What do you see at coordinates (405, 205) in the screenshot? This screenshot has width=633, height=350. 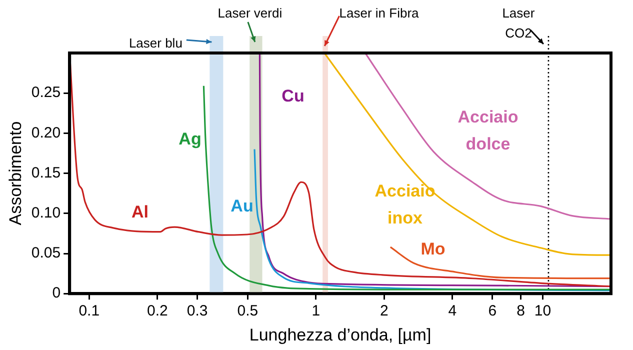 I see `series-label: Acciaio inox` at bounding box center [405, 205].